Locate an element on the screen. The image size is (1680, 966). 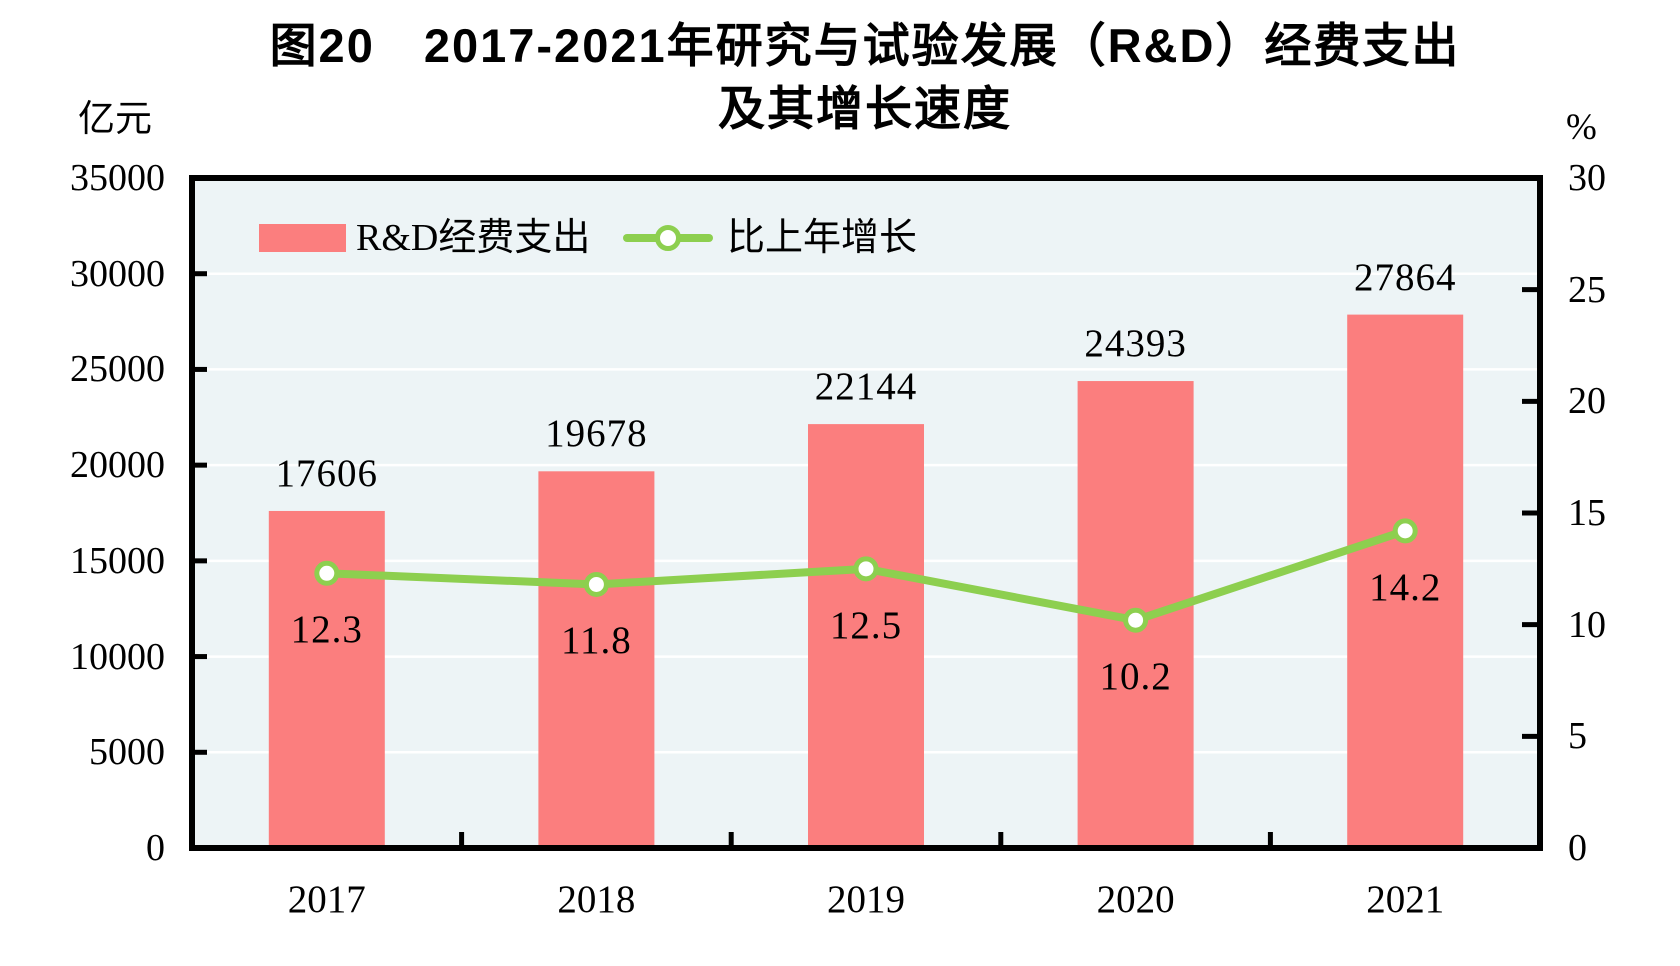
growth-value-label-2020: 10.2 is located at coordinates (1135, 677).